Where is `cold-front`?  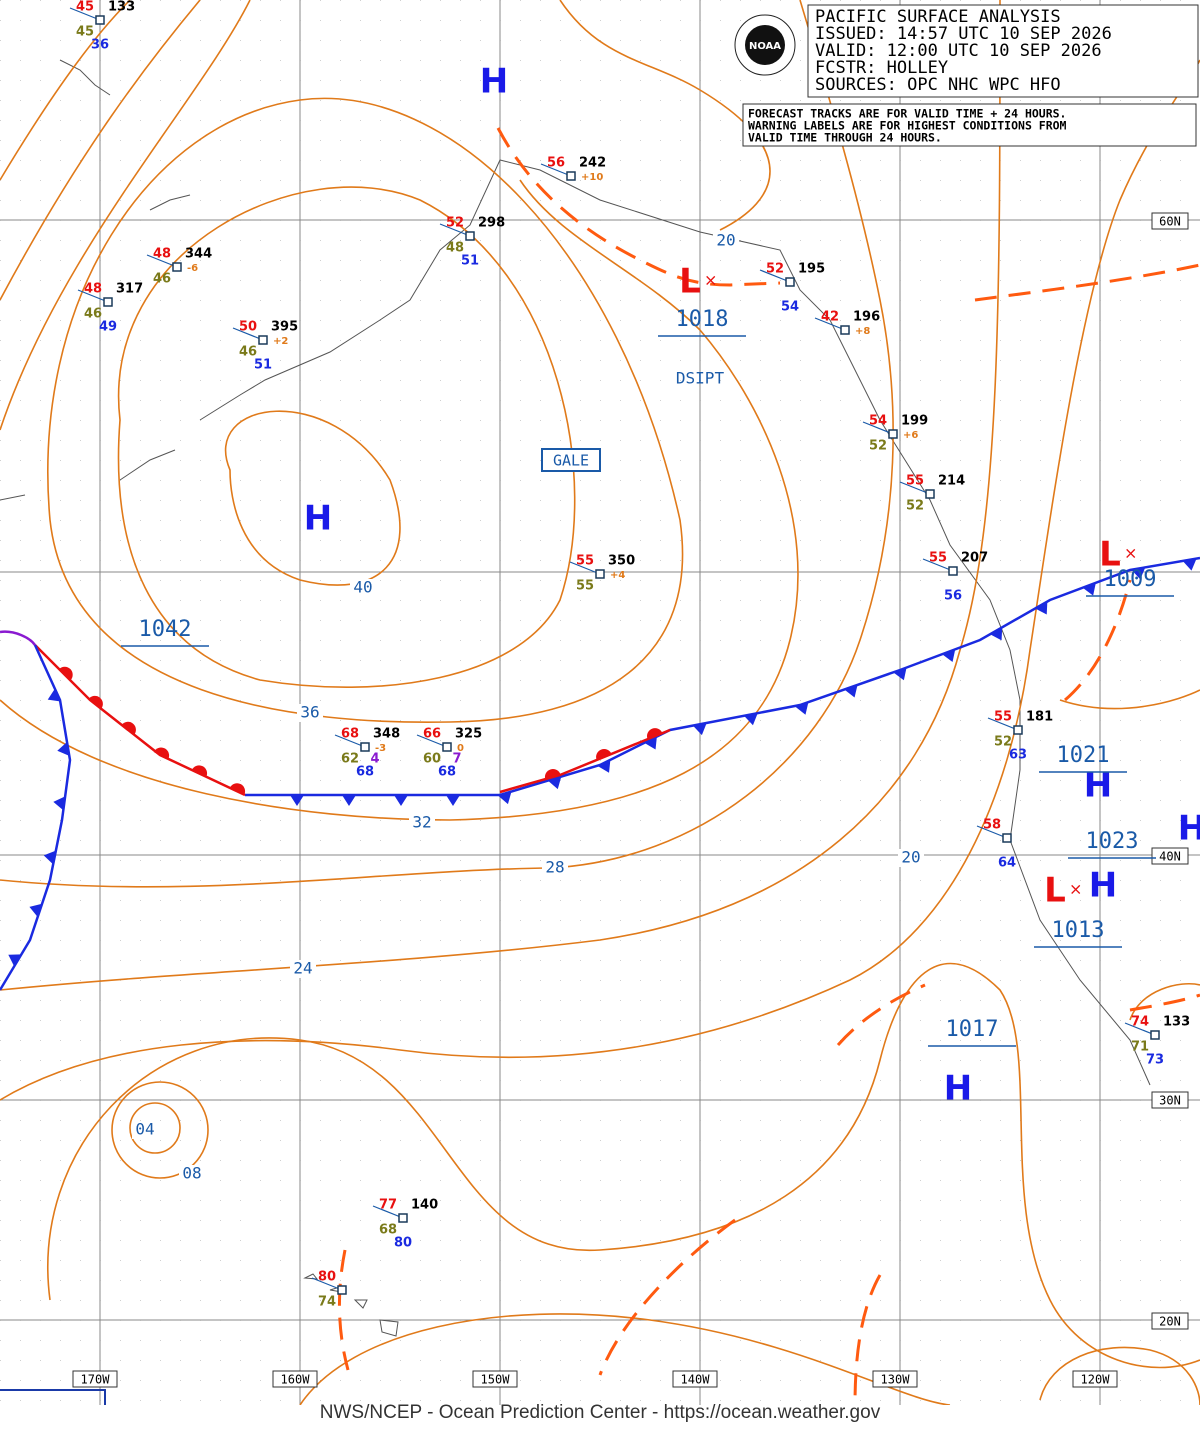
cold-front is located at coordinates (36, 817).